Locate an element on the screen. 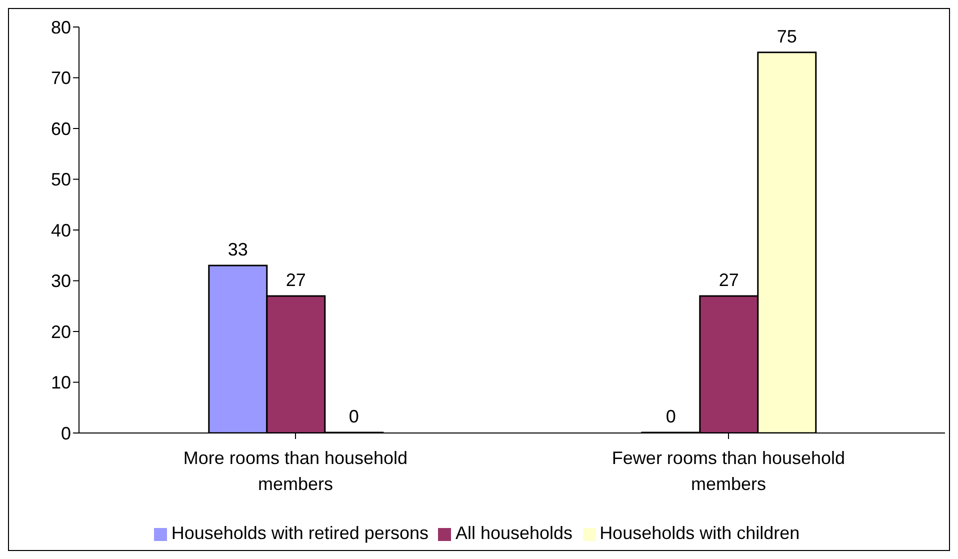 Image resolution: width=958 pixels, height=559 pixels. data-label: 75 is located at coordinates (786, 36).